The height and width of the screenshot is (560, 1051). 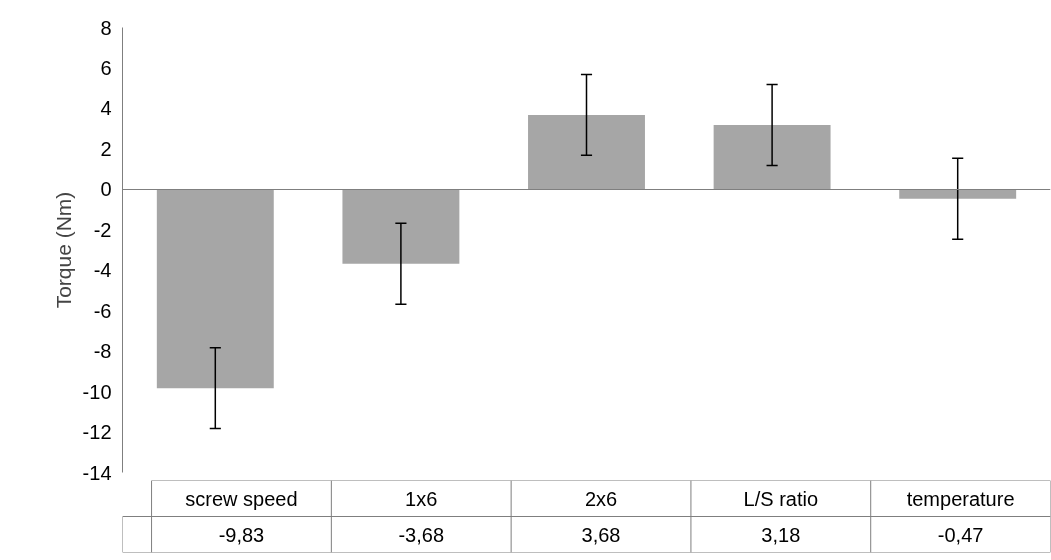 What do you see at coordinates (102, 229) in the screenshot?
I see `y-tick-label: -2` at bounding box center [102, 229].